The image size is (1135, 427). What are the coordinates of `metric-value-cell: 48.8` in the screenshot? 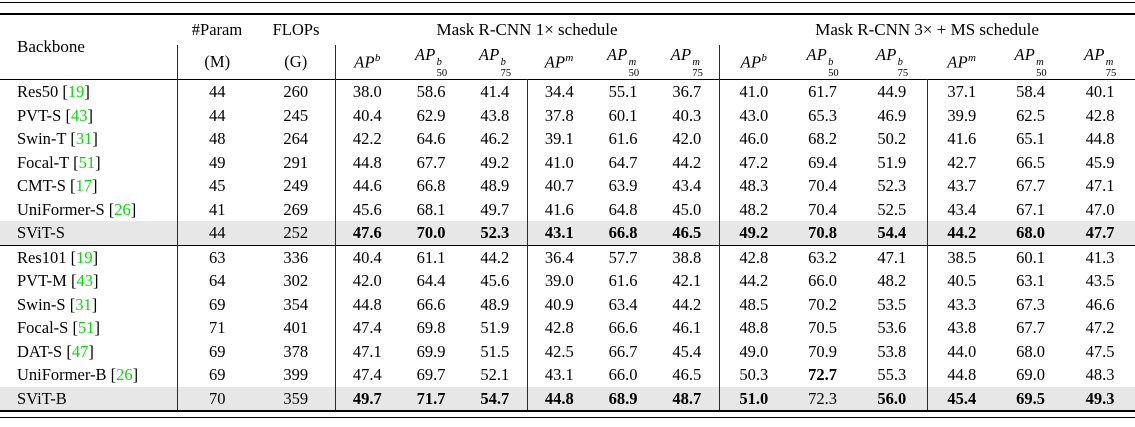 It's located at (753, 328).